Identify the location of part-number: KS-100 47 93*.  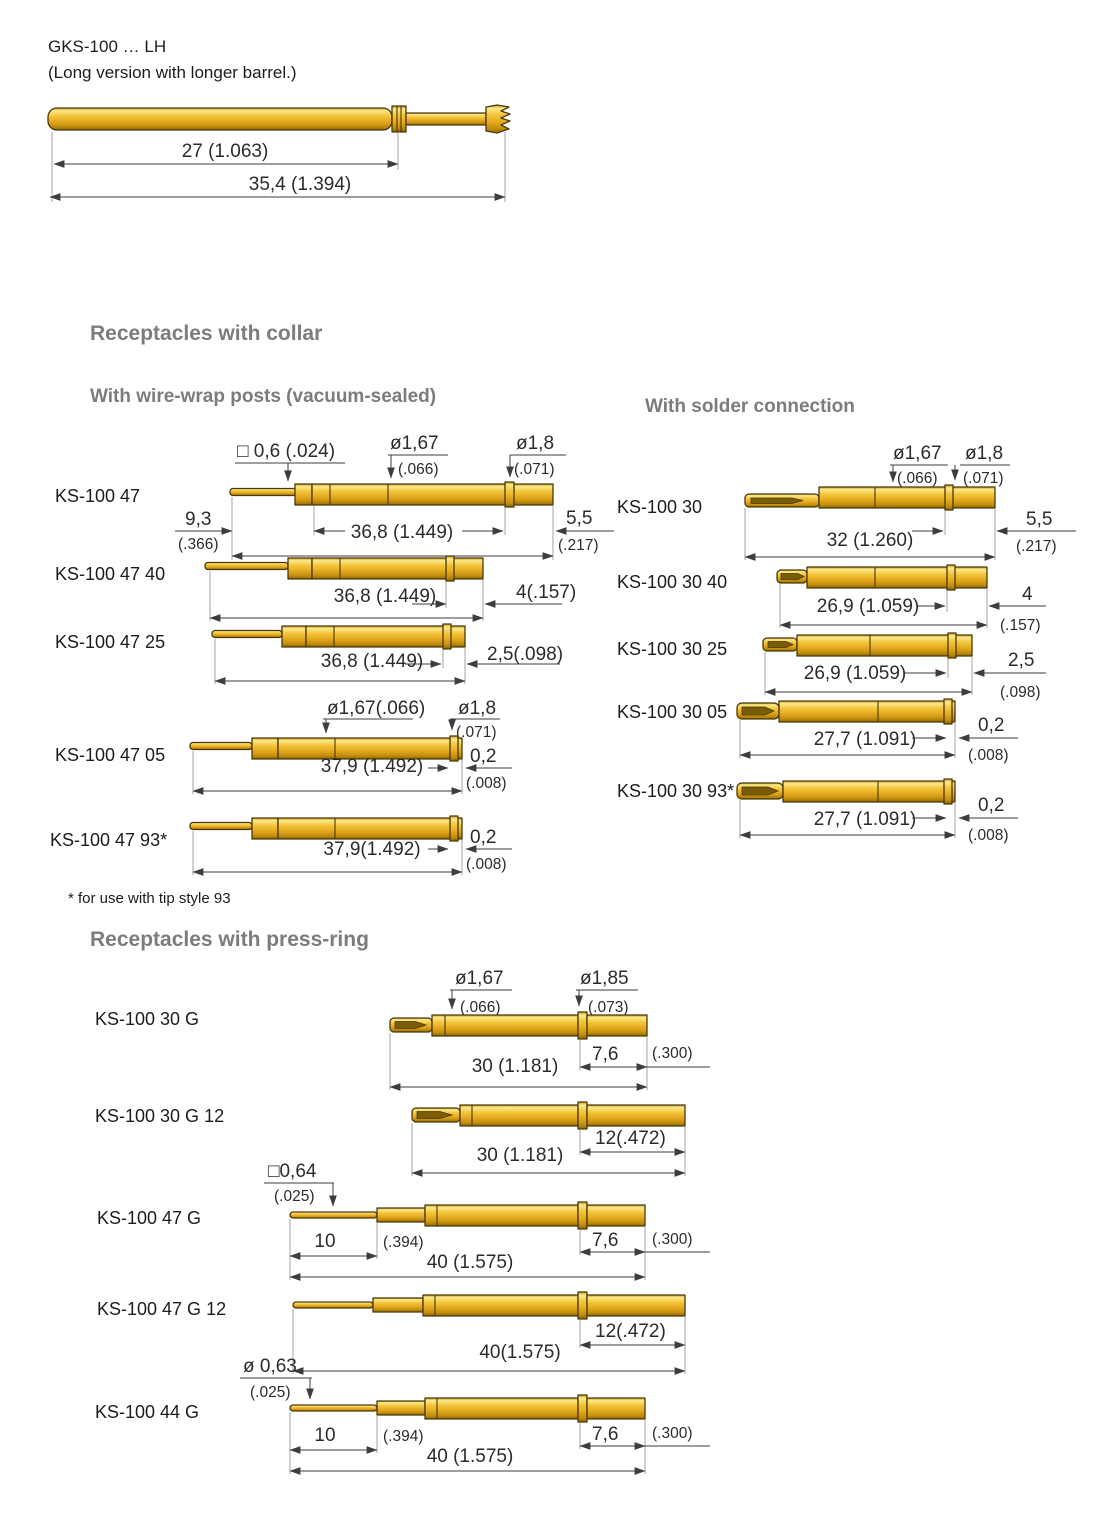
(108, 840).